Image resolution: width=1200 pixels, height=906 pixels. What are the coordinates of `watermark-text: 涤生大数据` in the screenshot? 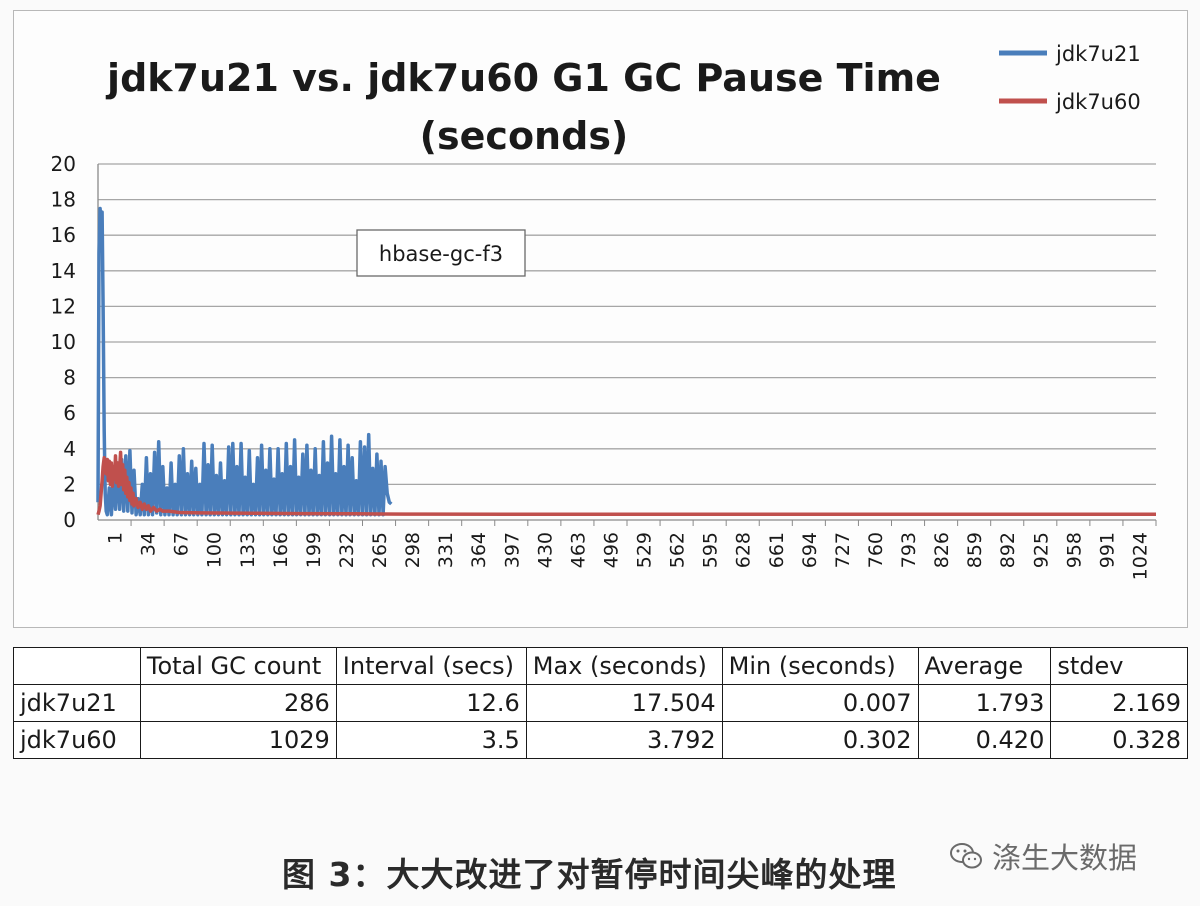 It's located at (1065, 858).